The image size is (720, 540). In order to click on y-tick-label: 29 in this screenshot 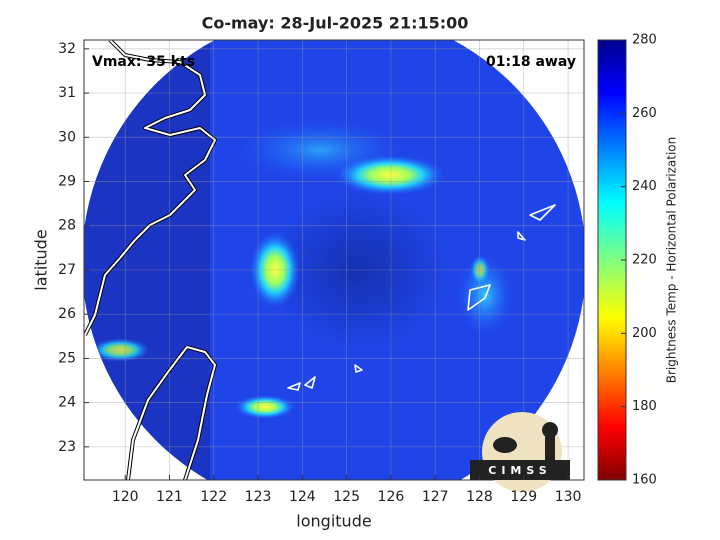, I will do `click(67, 182)`.